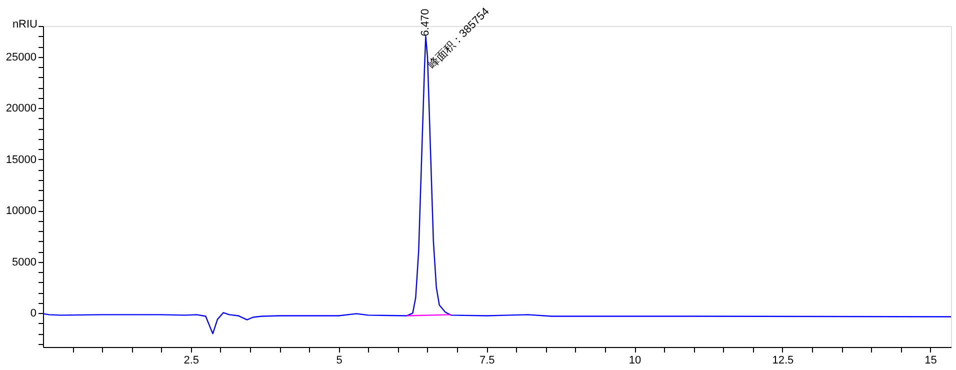  Describe the element at coordinates (192, 360) in the screenshot. I see `x-tick-label: 2.5` at that location.